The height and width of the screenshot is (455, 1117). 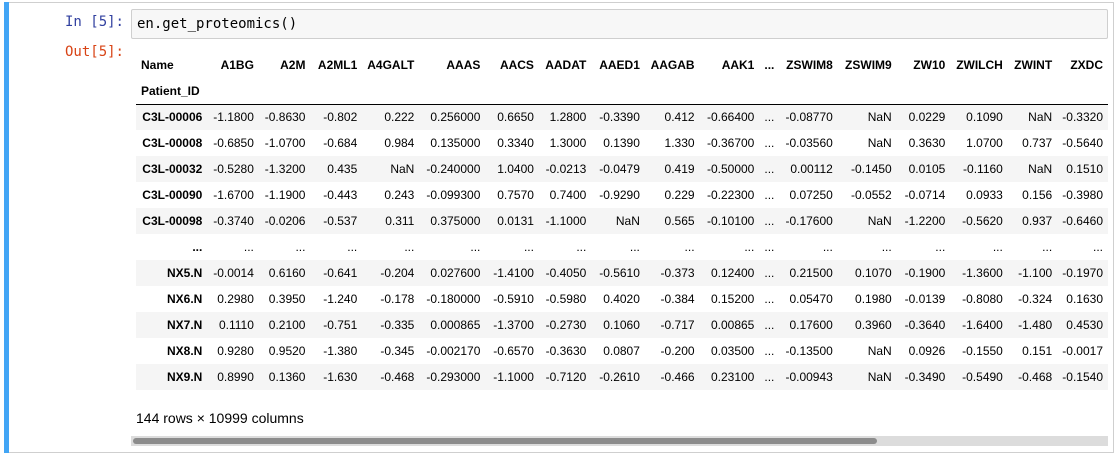 I want to click on column-header: A4GALT, so click(x=391, y=65).